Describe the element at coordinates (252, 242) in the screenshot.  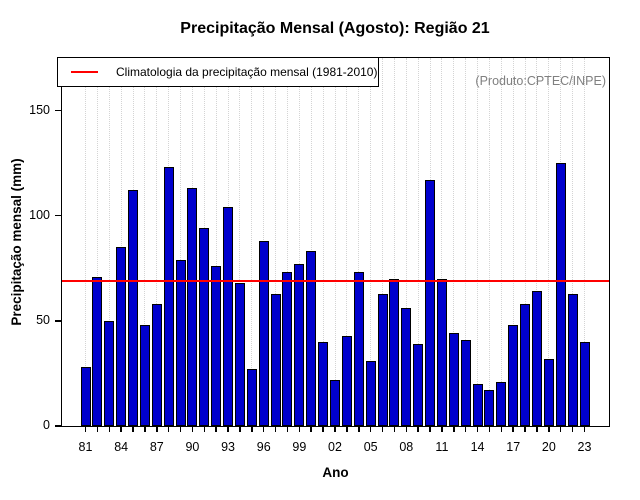
I see `gridline-1995` at that location.